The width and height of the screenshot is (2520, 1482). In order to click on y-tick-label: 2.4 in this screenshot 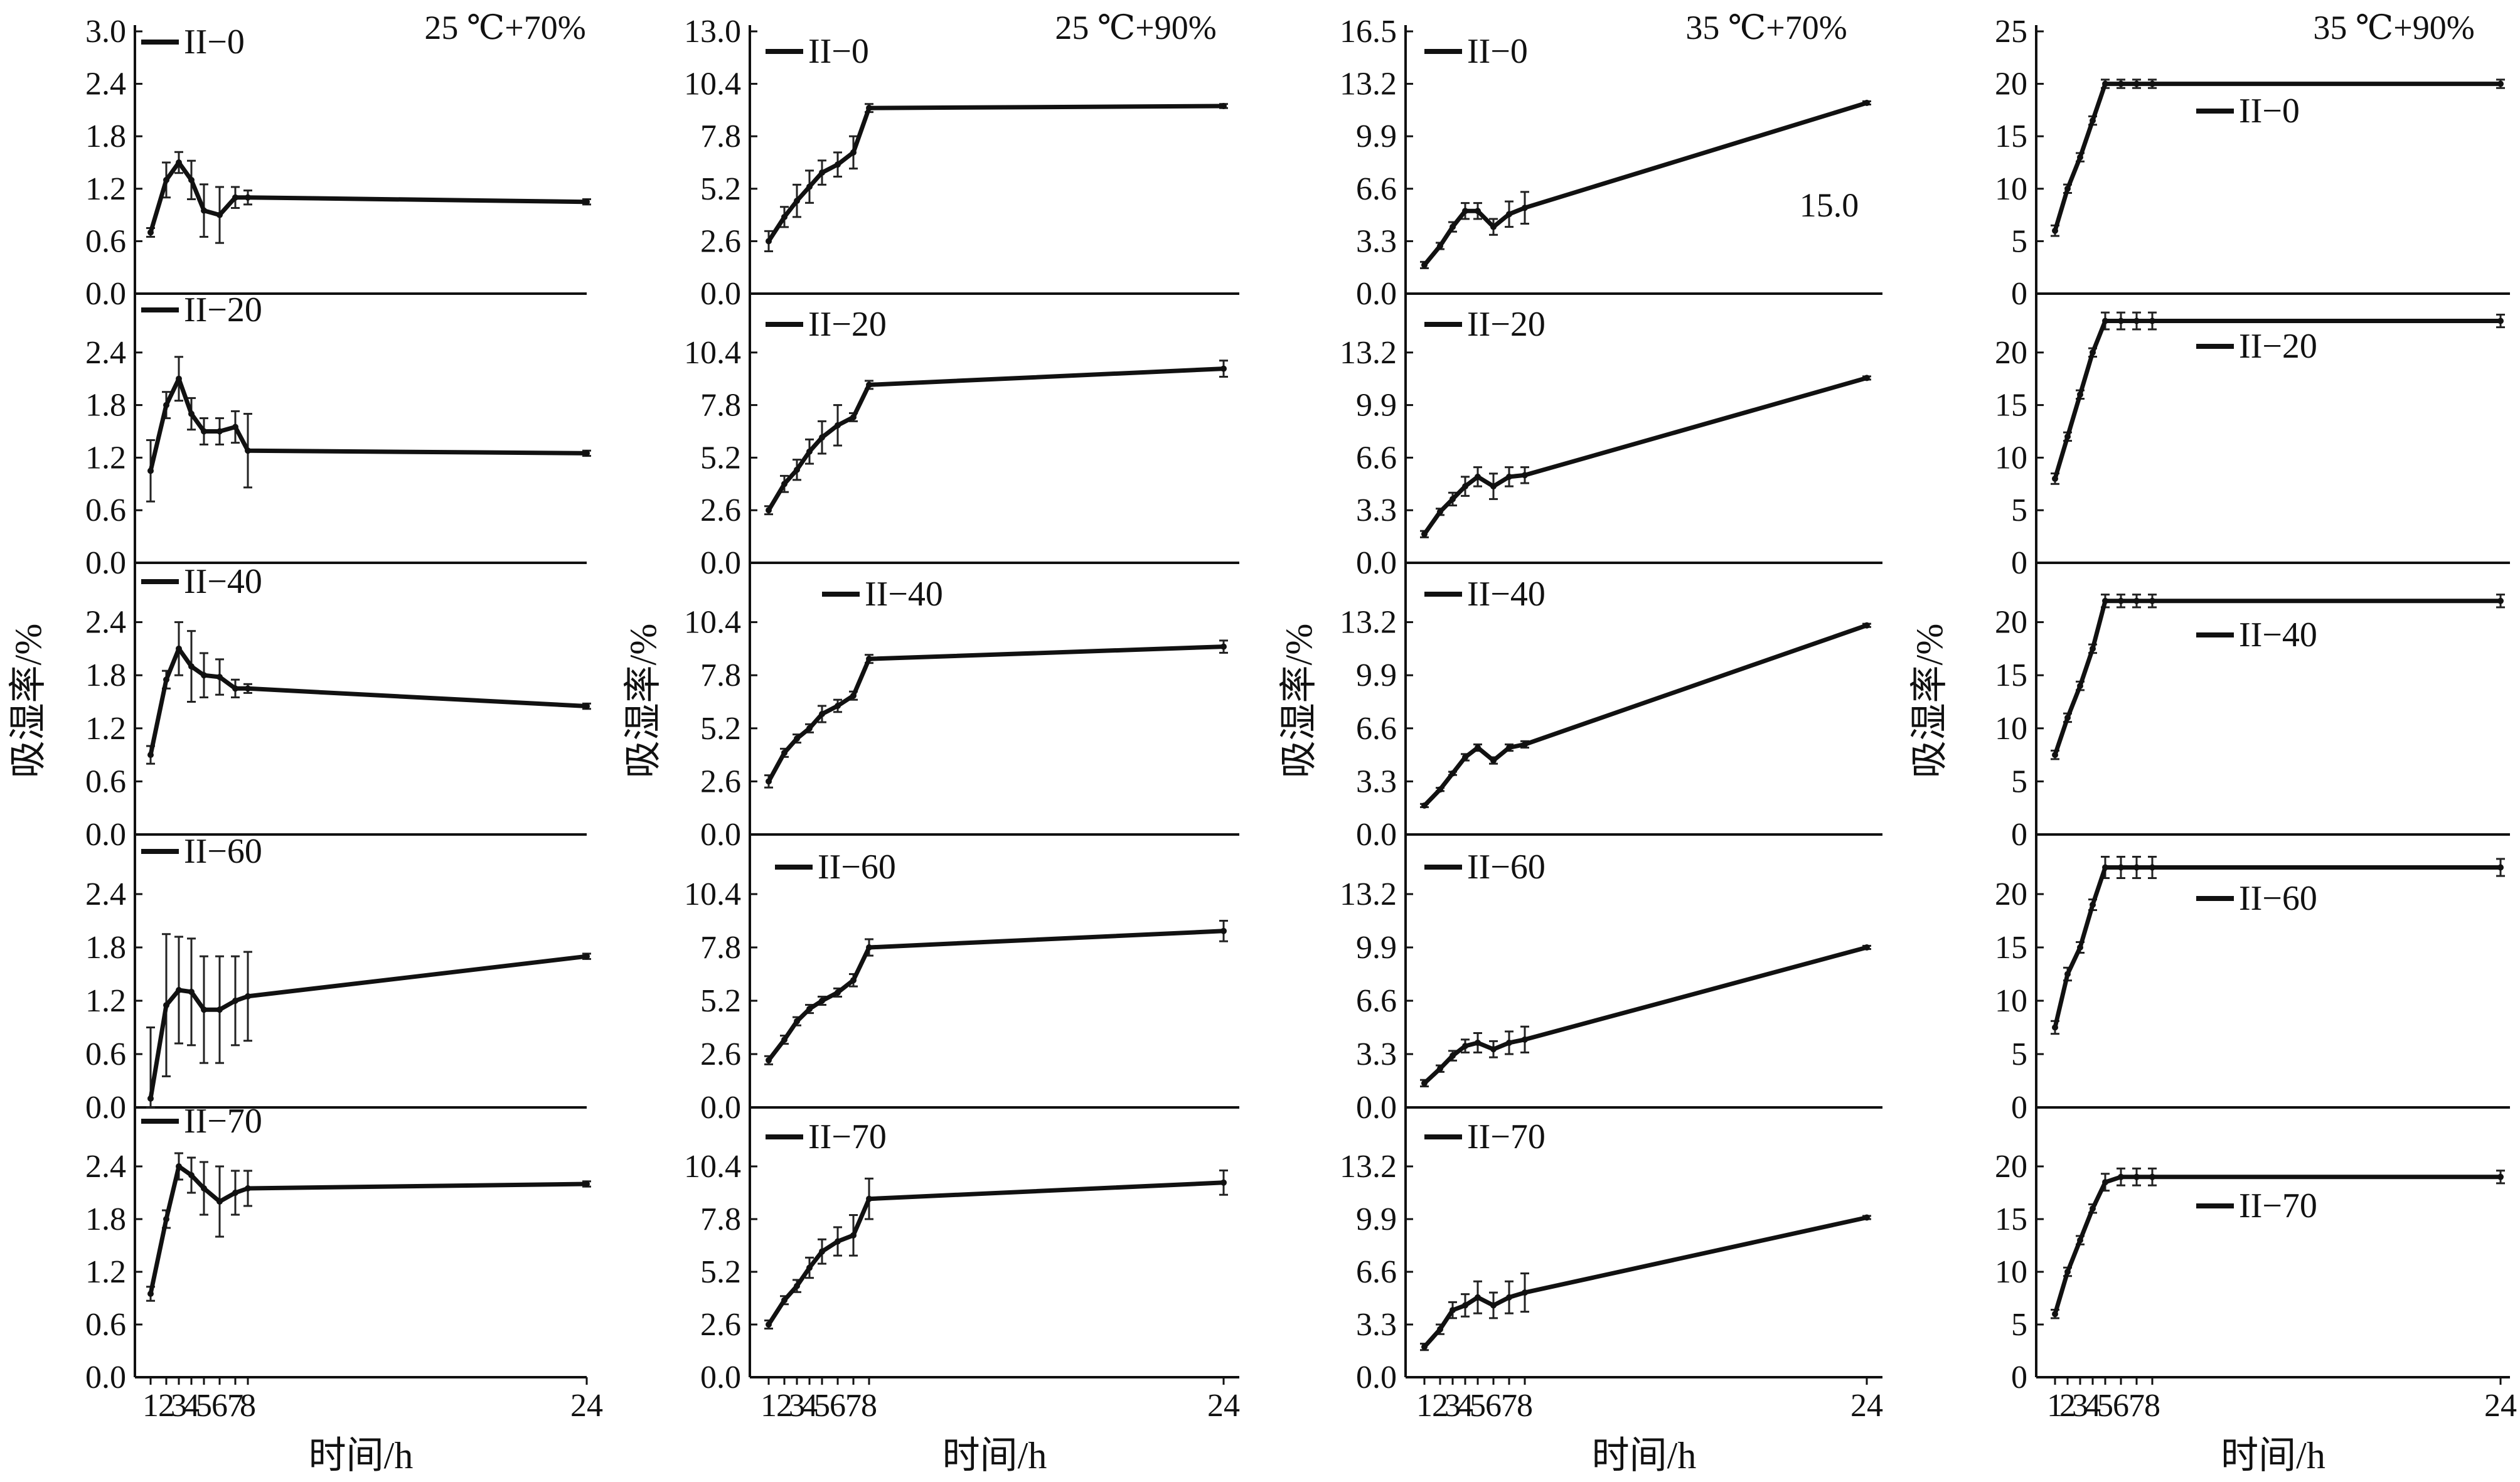, I will do `click(105, 1167)`.